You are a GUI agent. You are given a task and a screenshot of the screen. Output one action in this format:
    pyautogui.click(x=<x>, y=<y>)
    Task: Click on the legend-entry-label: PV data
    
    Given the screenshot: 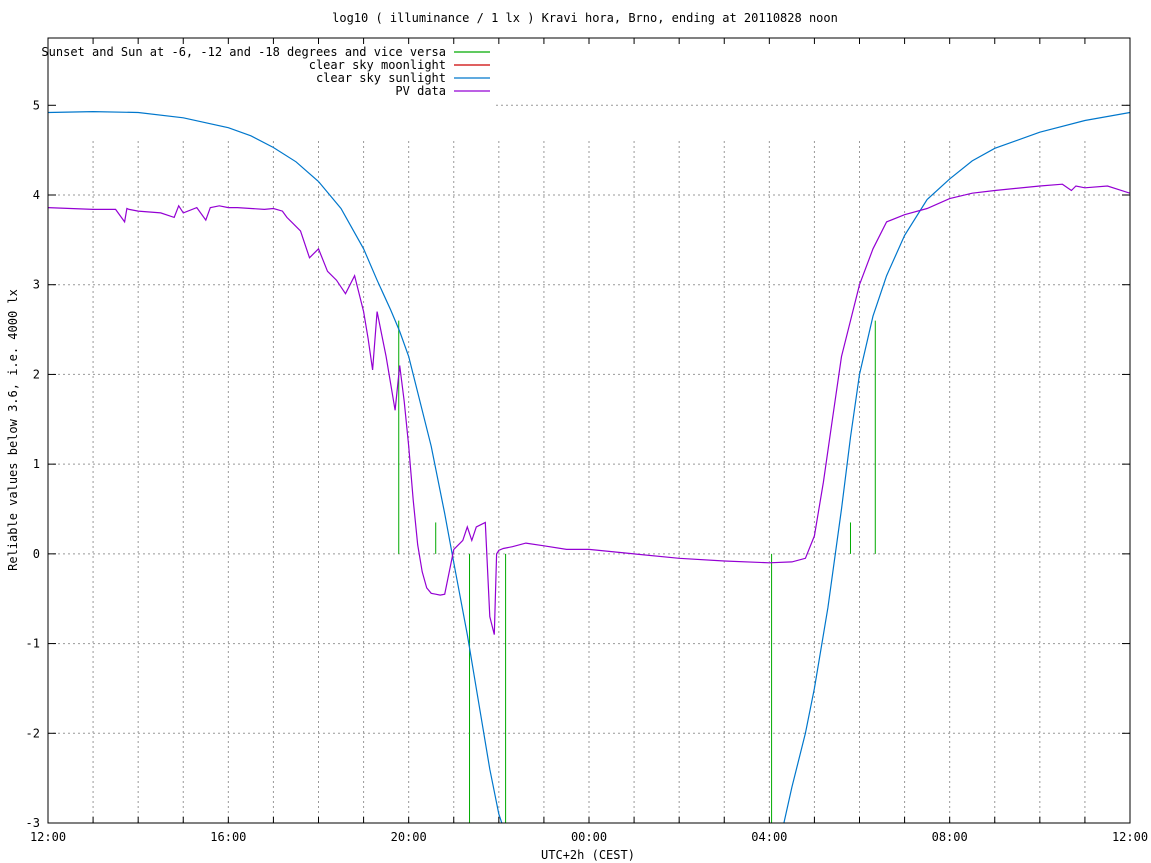 What is the action you would take?
    pyautogui.click(x=420, y=91)
    